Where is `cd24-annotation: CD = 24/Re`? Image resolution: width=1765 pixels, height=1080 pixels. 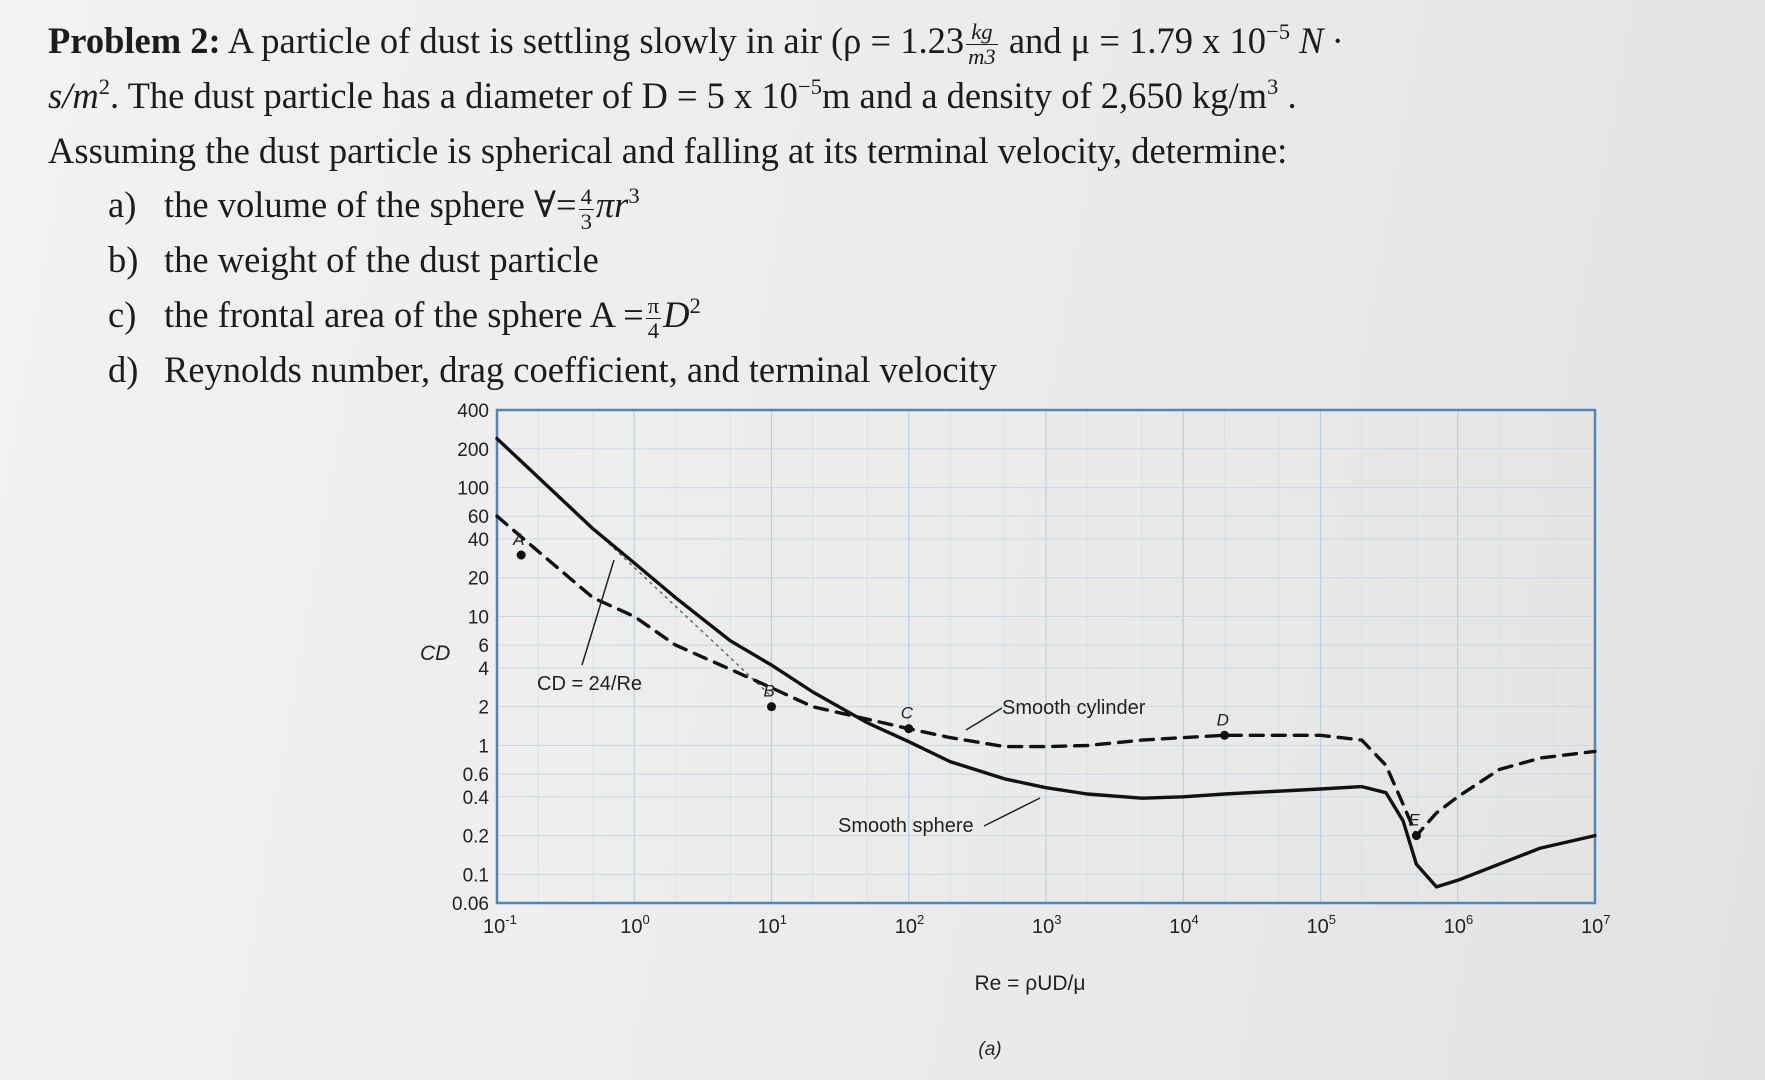 cd24-annotation: CD = 24/Re is located at coordinates (589, 684).